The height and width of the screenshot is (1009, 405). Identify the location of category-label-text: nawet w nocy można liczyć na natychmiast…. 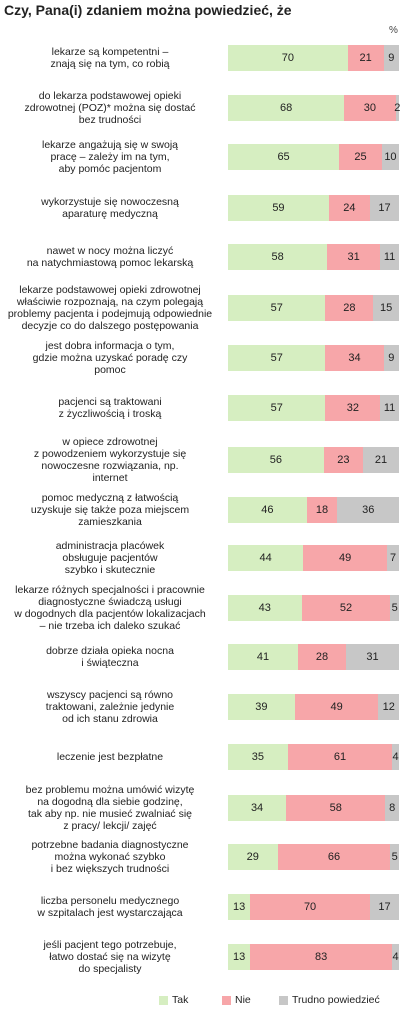
(110, 256).